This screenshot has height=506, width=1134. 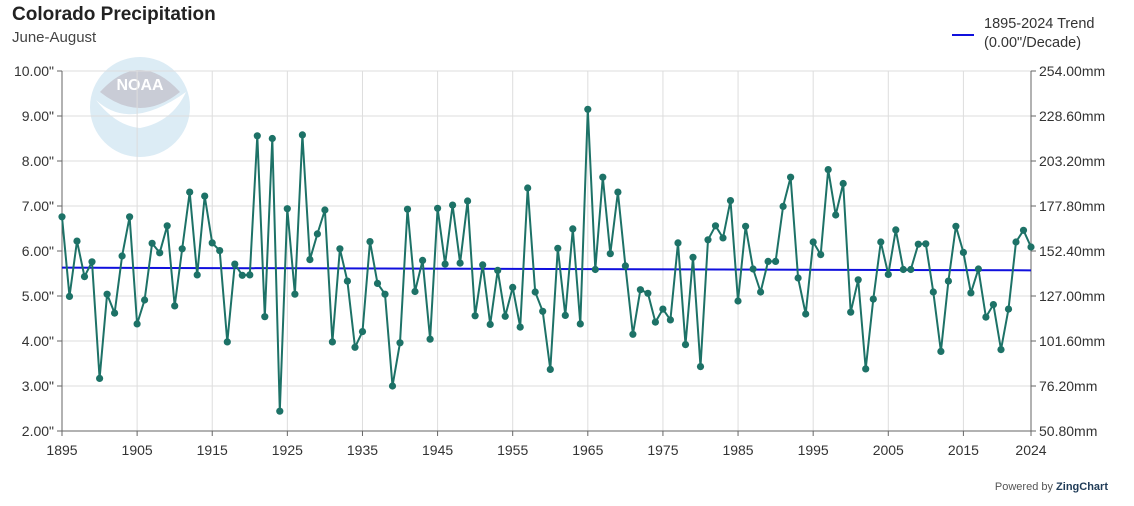 I want to click on x-tick-label: 1995, so click(x=813, y=450).